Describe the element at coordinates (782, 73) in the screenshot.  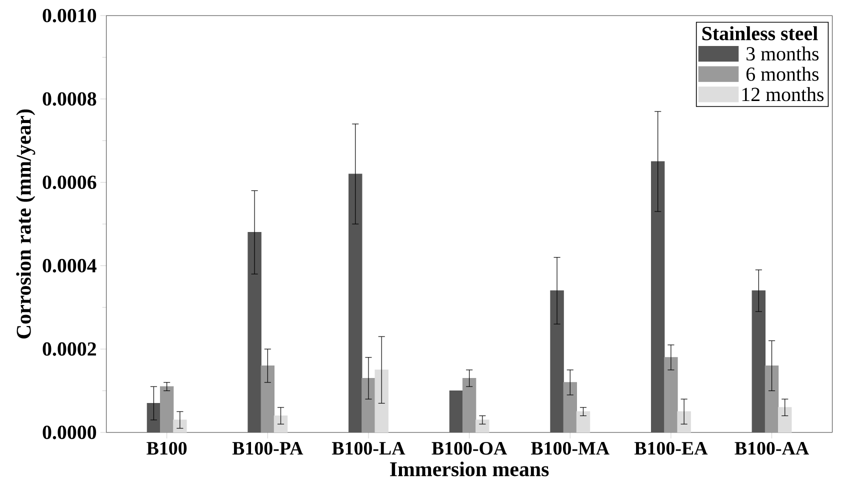
I see `legend-label: 6 months` at that location.